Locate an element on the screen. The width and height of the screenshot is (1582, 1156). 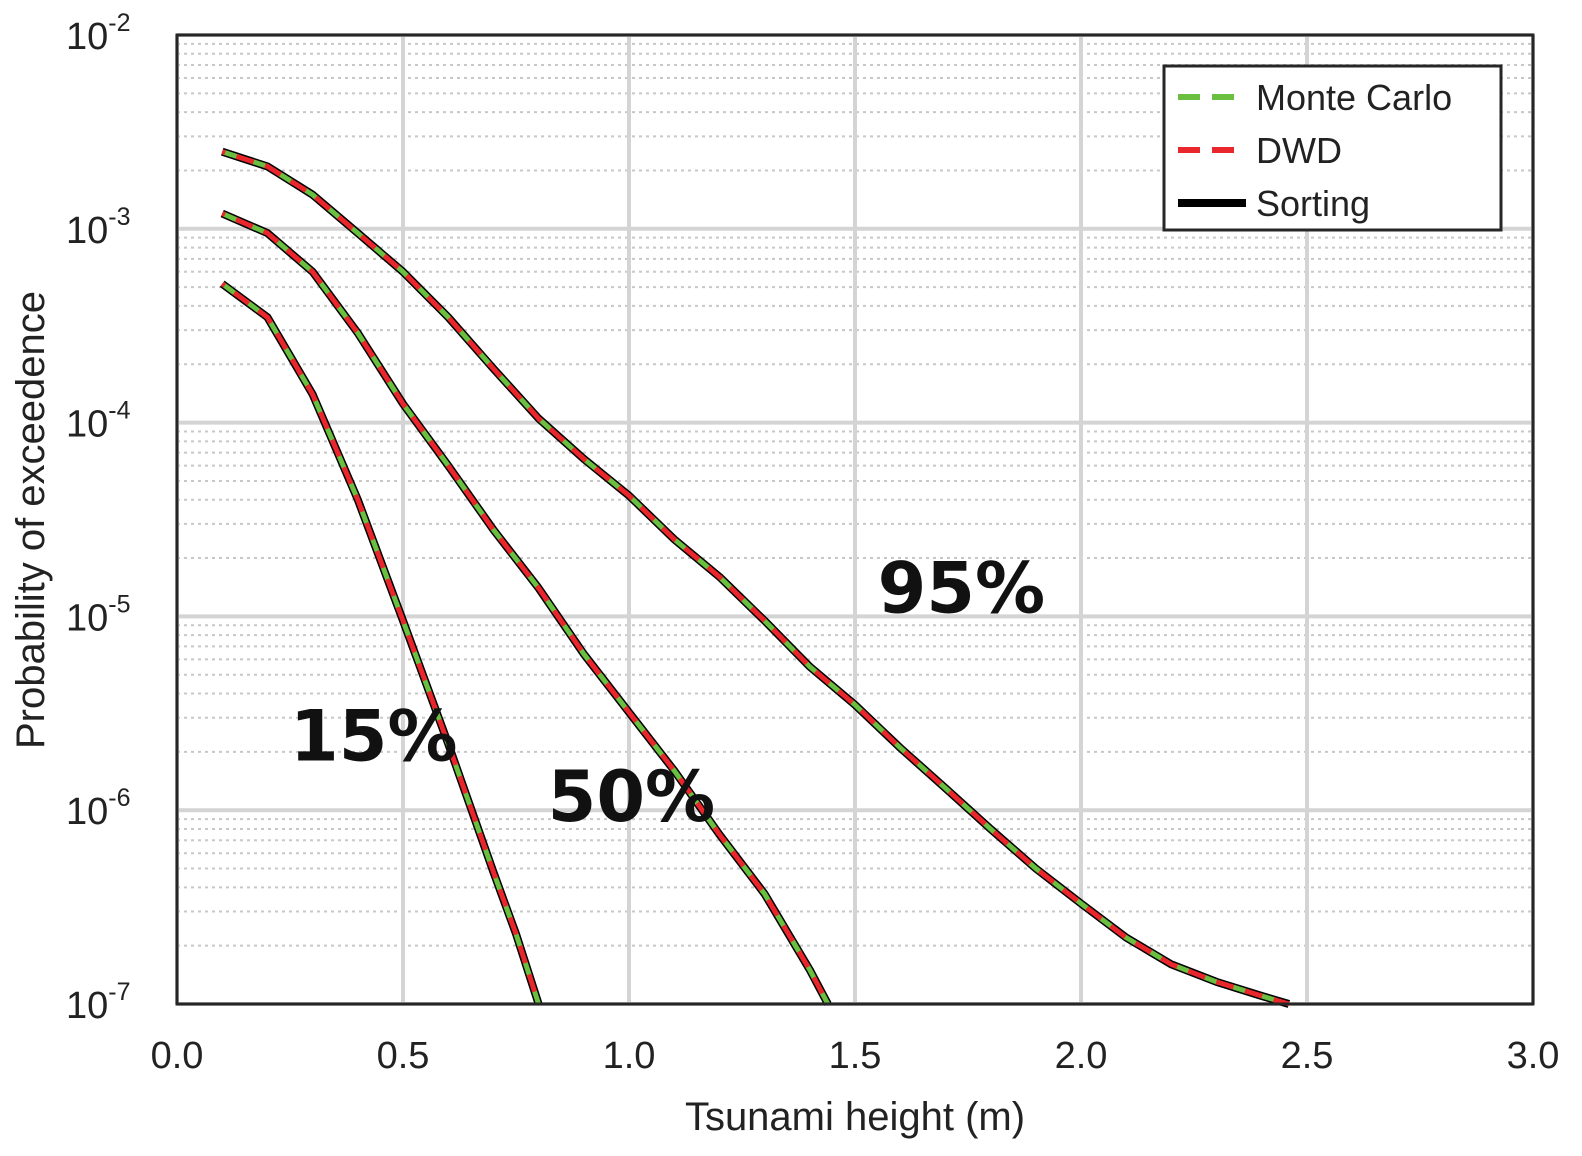
curve-label: 50% is located at coordinates (632, 797).